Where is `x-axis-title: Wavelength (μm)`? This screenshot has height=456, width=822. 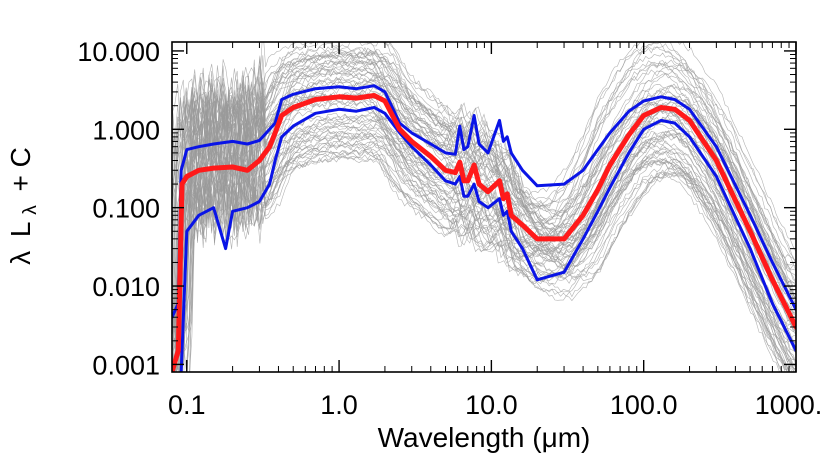 x-axis-title: Wavelength (μm) is located at coordinates (484, 437).